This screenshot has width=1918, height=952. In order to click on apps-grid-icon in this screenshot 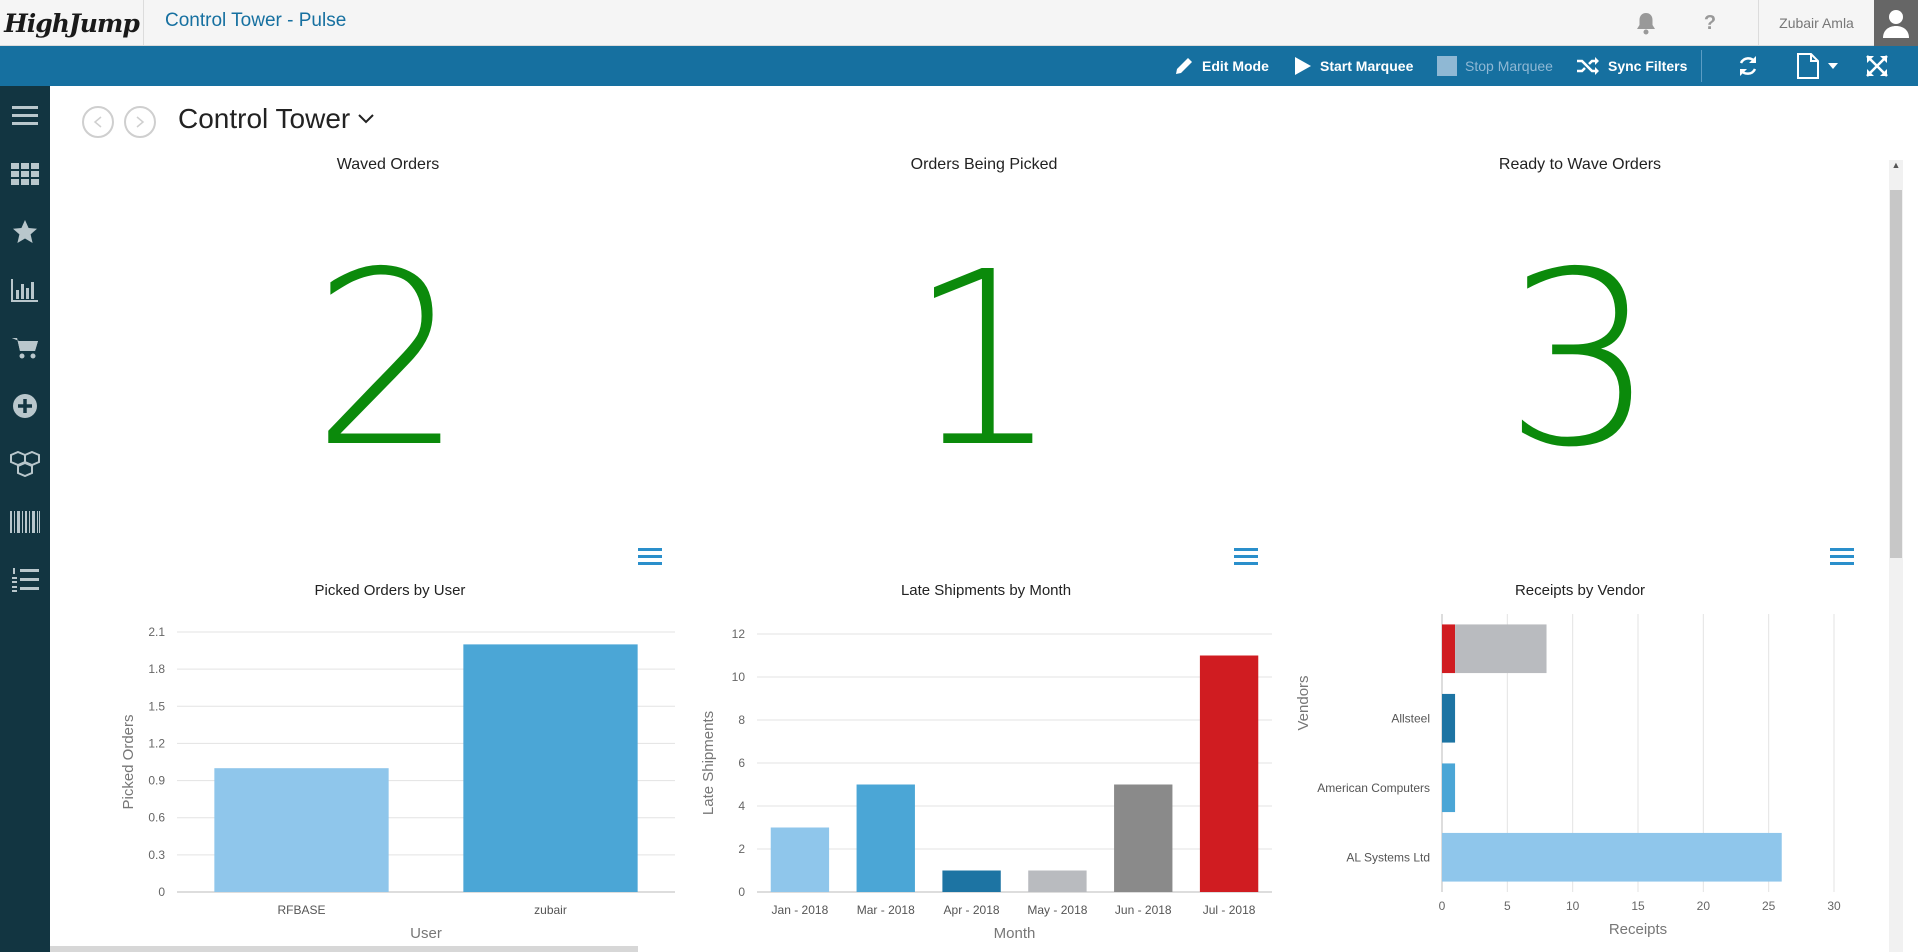, I will do `click(25, 174)`.